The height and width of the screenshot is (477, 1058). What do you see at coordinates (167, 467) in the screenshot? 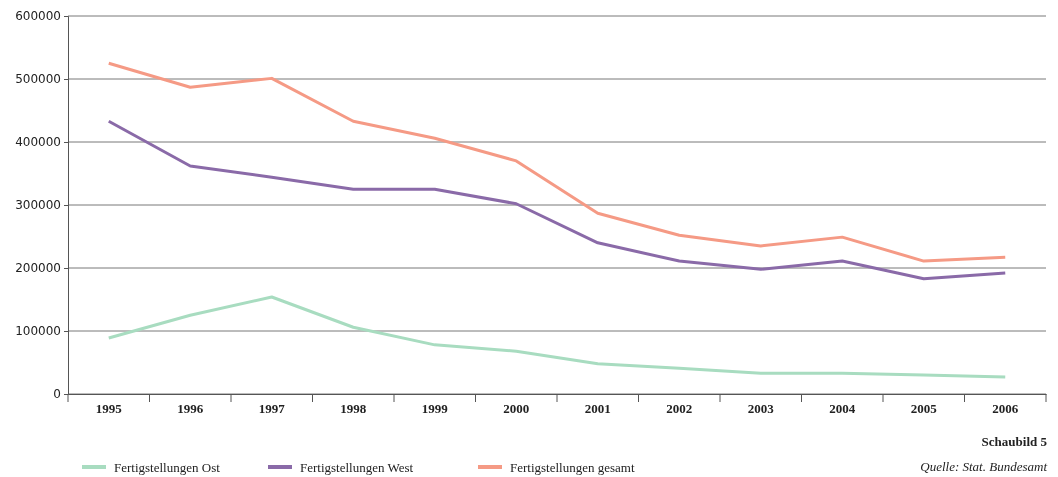
I see `legend-label: Fertigstellungen Ost` at bounding box center [167, 467].